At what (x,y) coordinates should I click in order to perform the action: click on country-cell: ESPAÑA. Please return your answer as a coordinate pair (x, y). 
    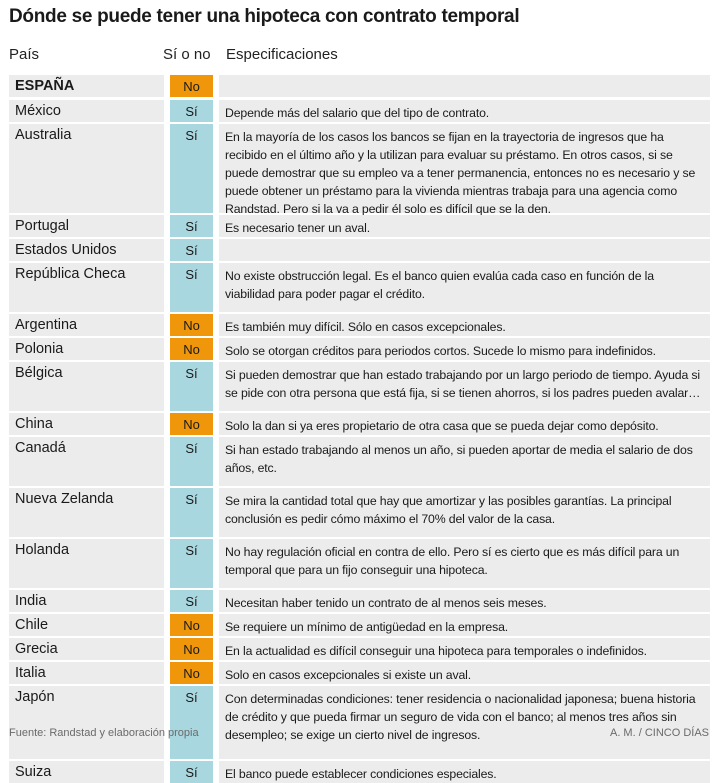
    Looking at the image, I should click on (86, 86).